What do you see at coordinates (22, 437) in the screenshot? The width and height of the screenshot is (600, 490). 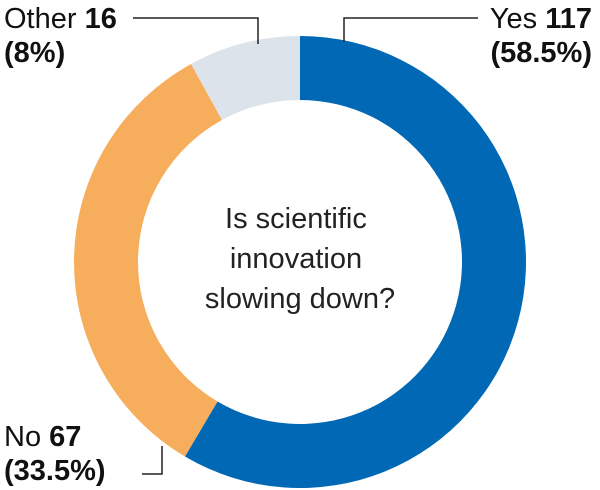 I see `label-no-name: No` at bounding box center [22, 437].